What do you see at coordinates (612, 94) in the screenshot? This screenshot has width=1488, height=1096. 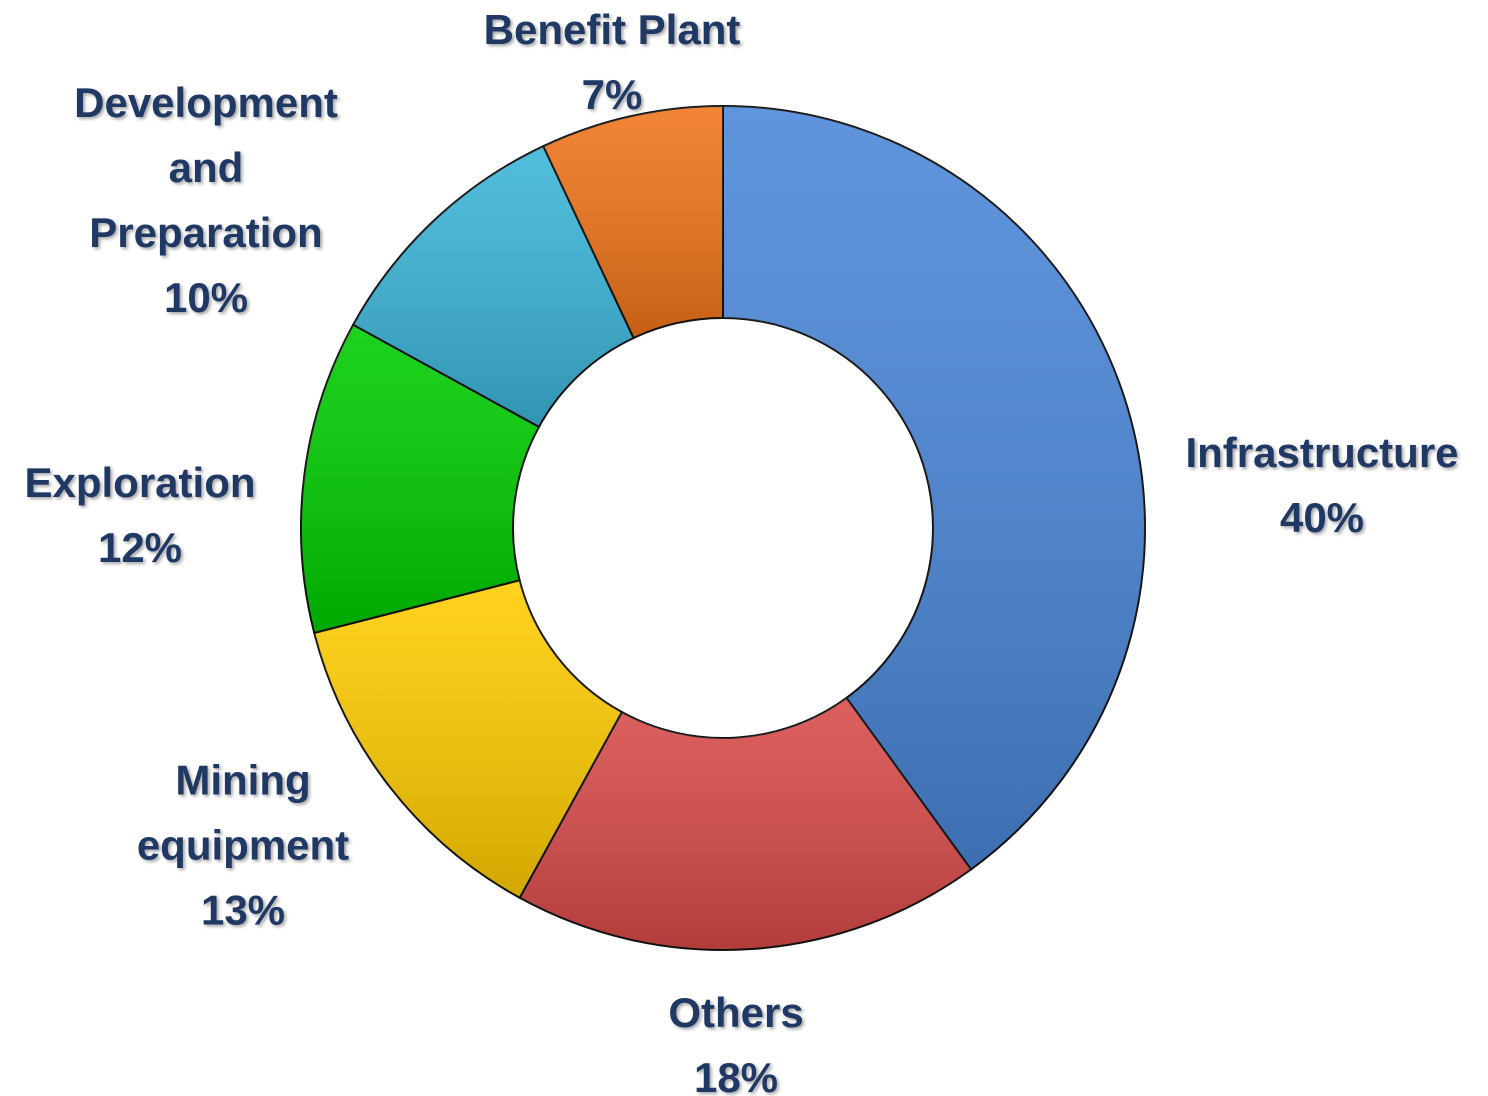 I see `value-label: 7%` at bounding box center [612, 94].